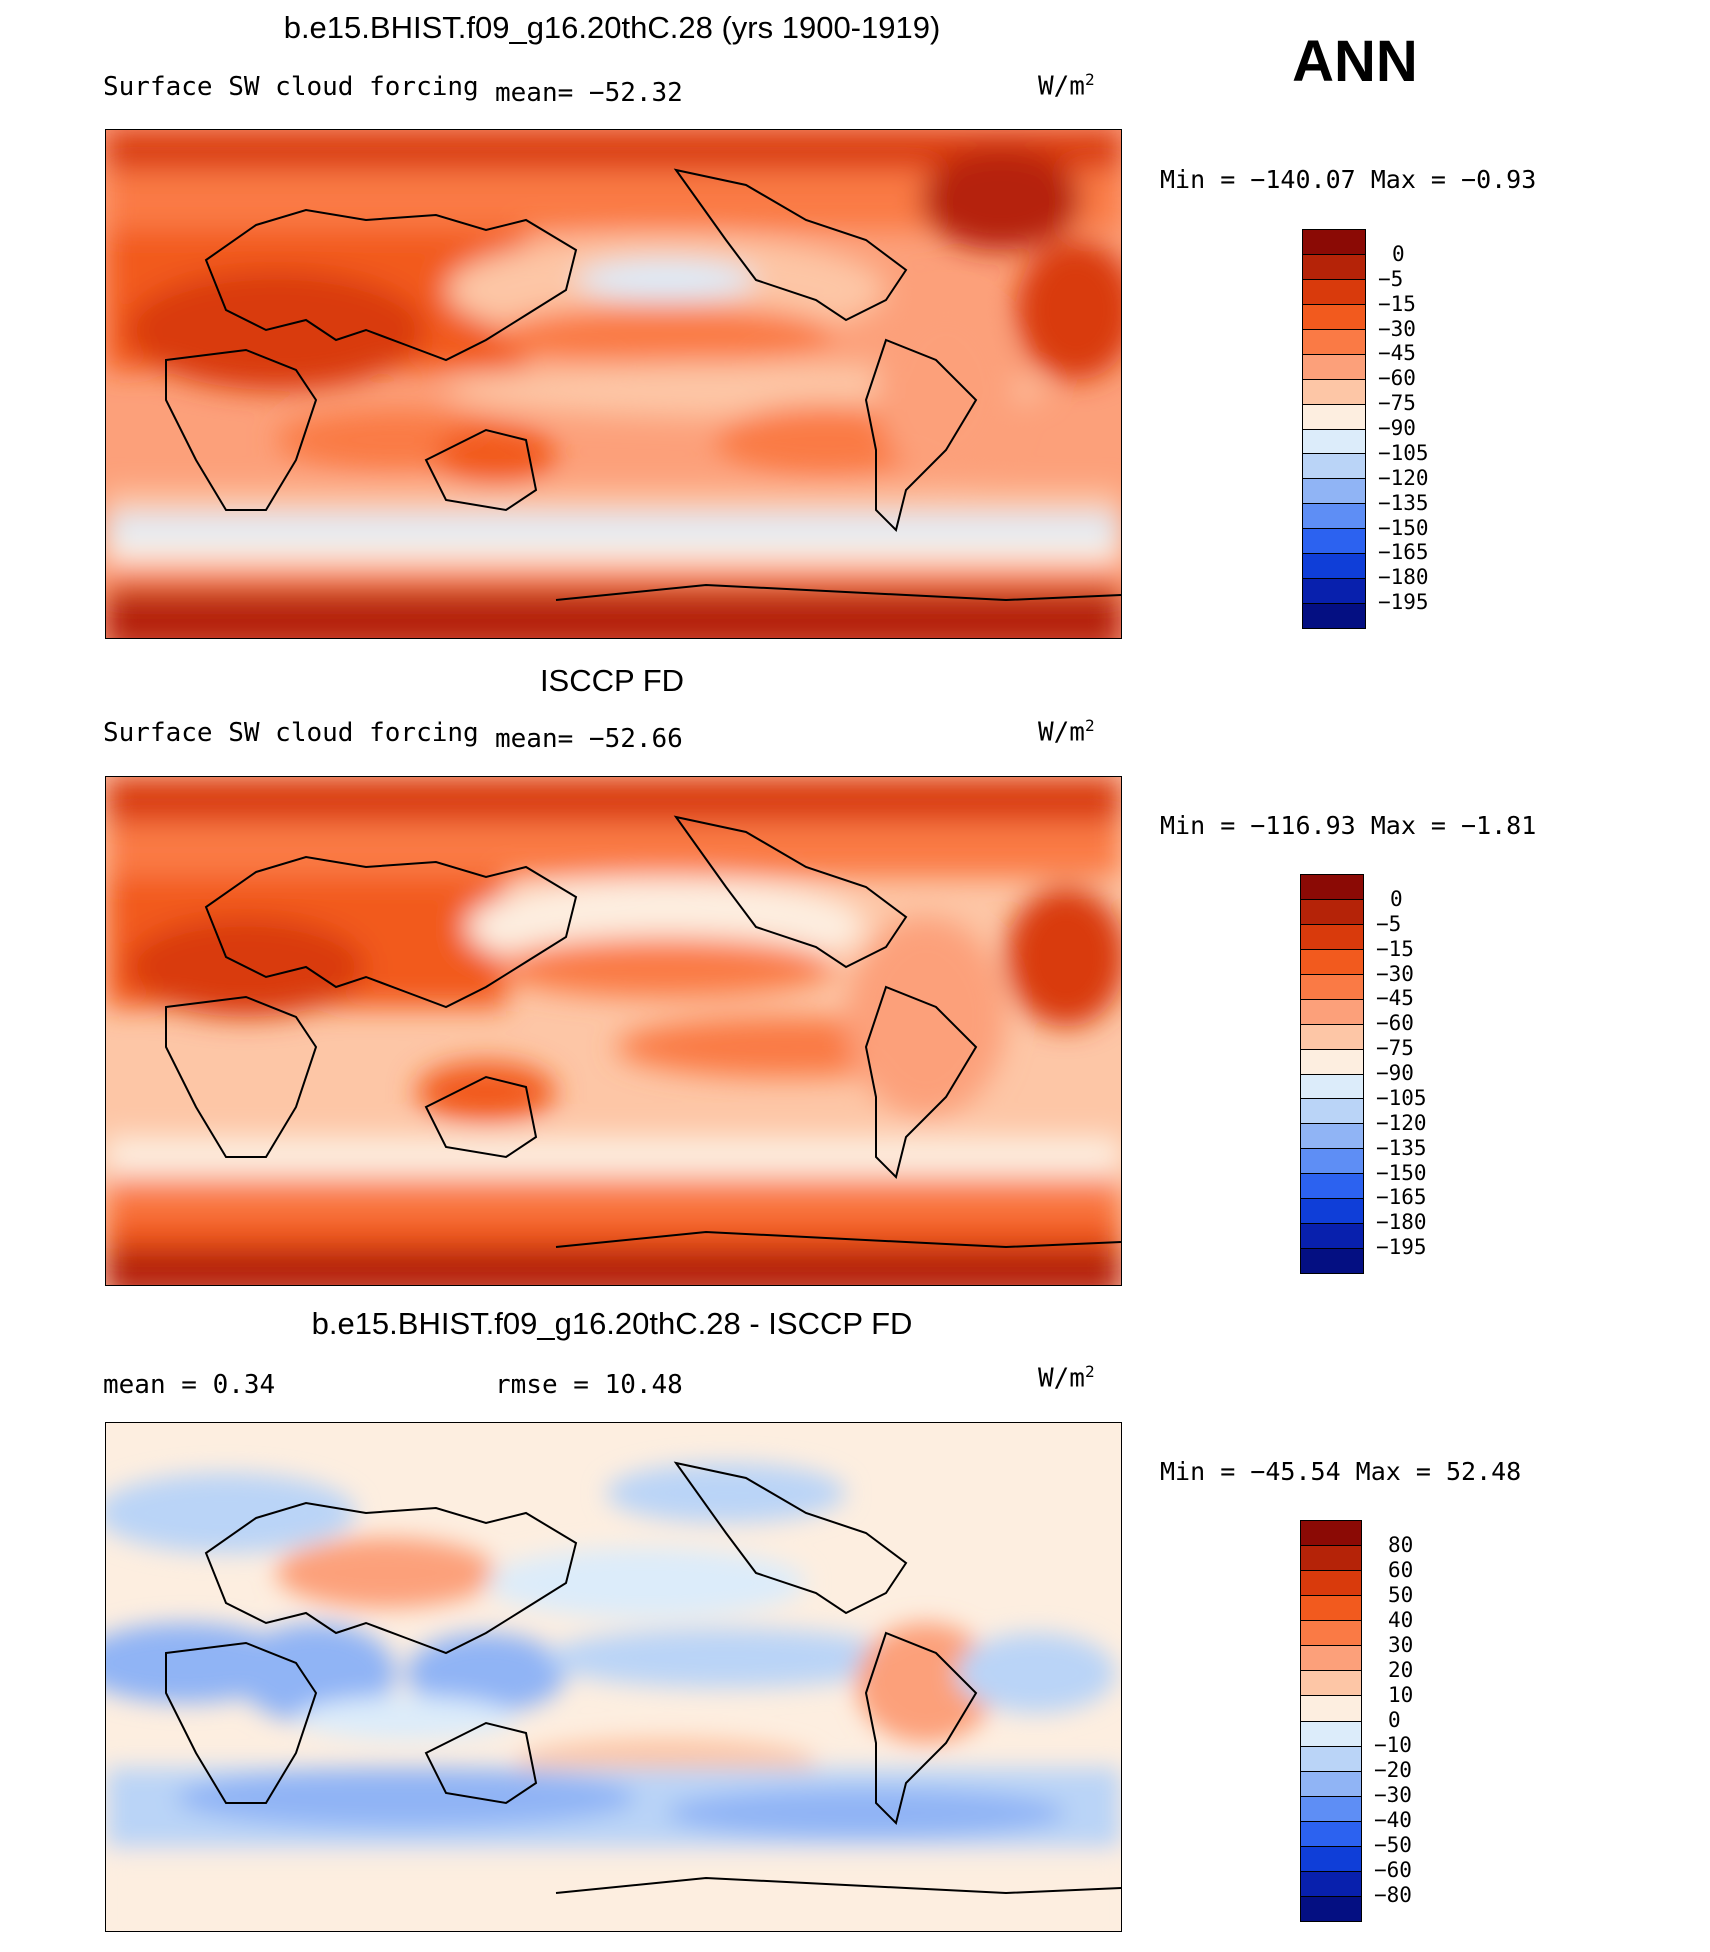  I want to click on colorbar-tick-label: −40, so click(1393, 1820).